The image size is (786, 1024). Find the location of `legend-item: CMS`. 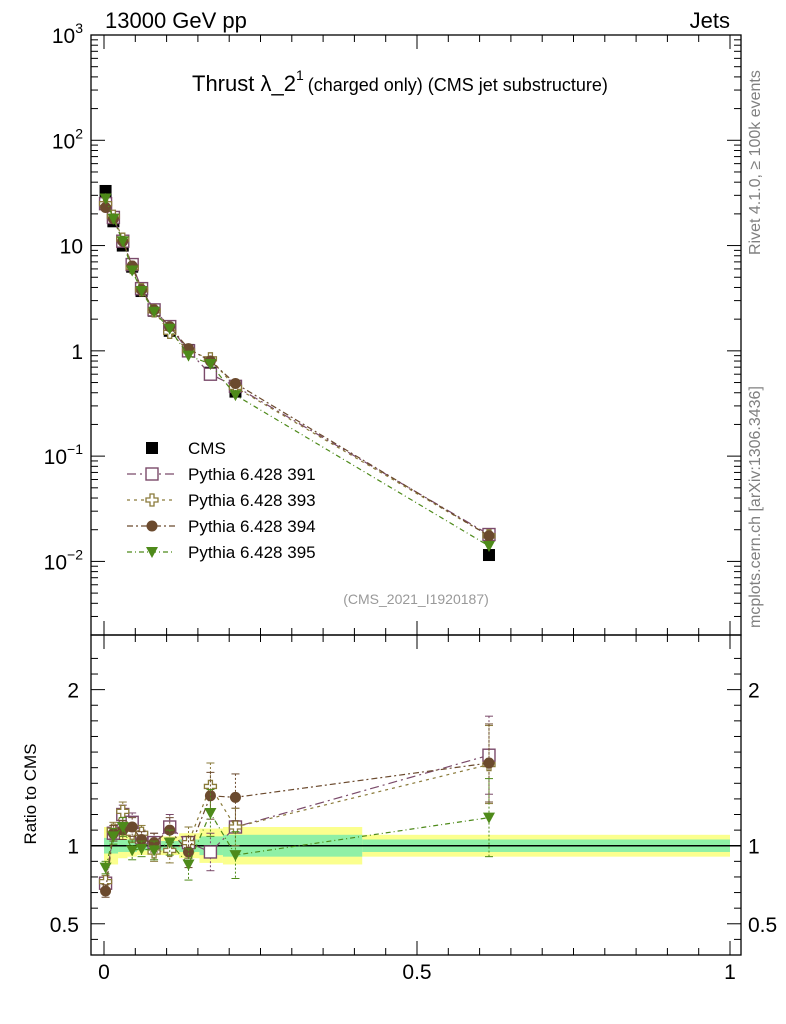

legend-item: CMS is located at coordinates (186, 448).